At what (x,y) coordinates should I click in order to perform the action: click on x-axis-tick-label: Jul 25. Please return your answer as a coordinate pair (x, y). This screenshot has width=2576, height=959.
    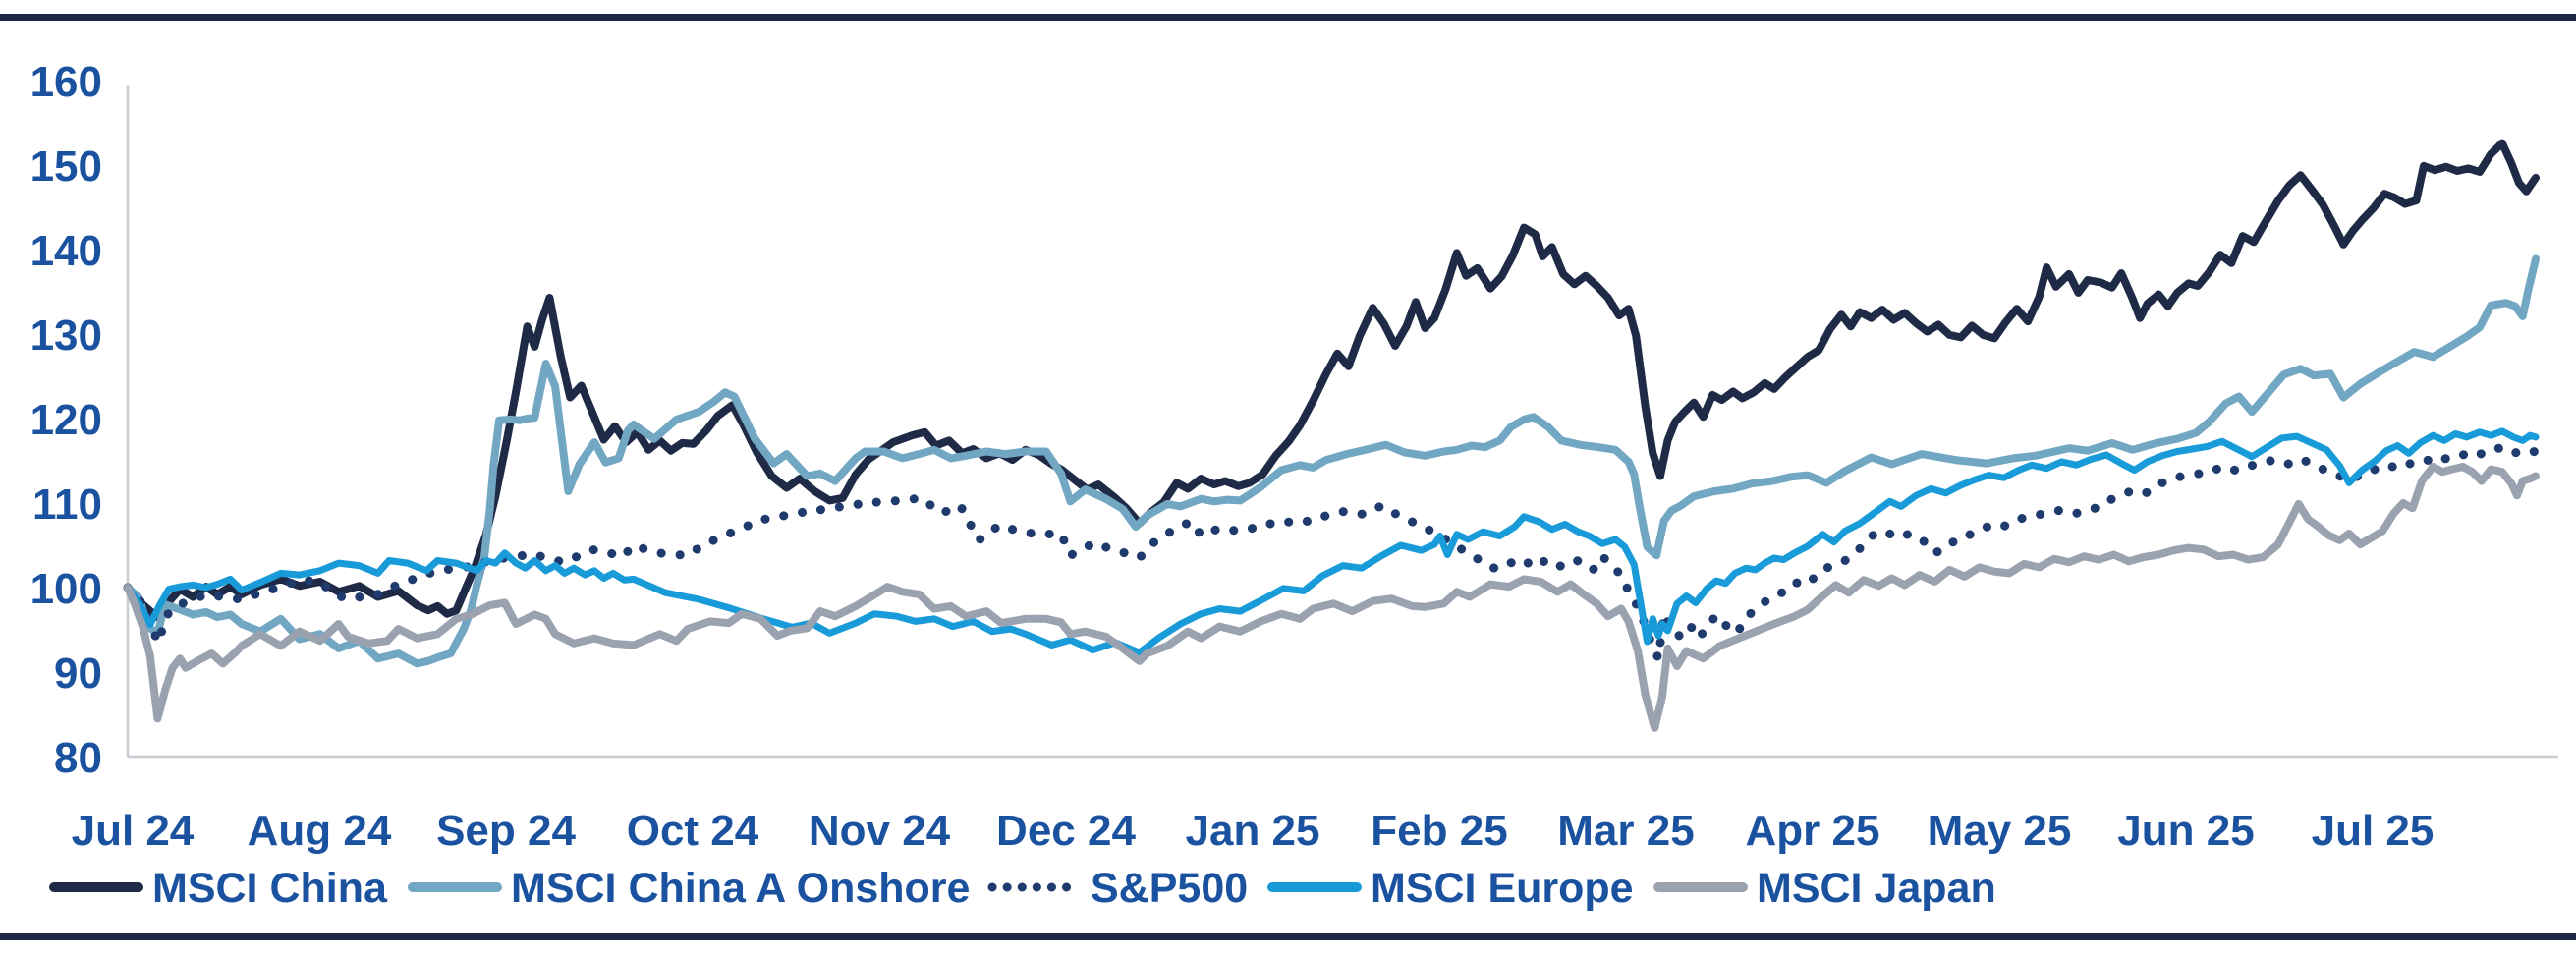
    Looking at the image, I should click on (2373, 831).